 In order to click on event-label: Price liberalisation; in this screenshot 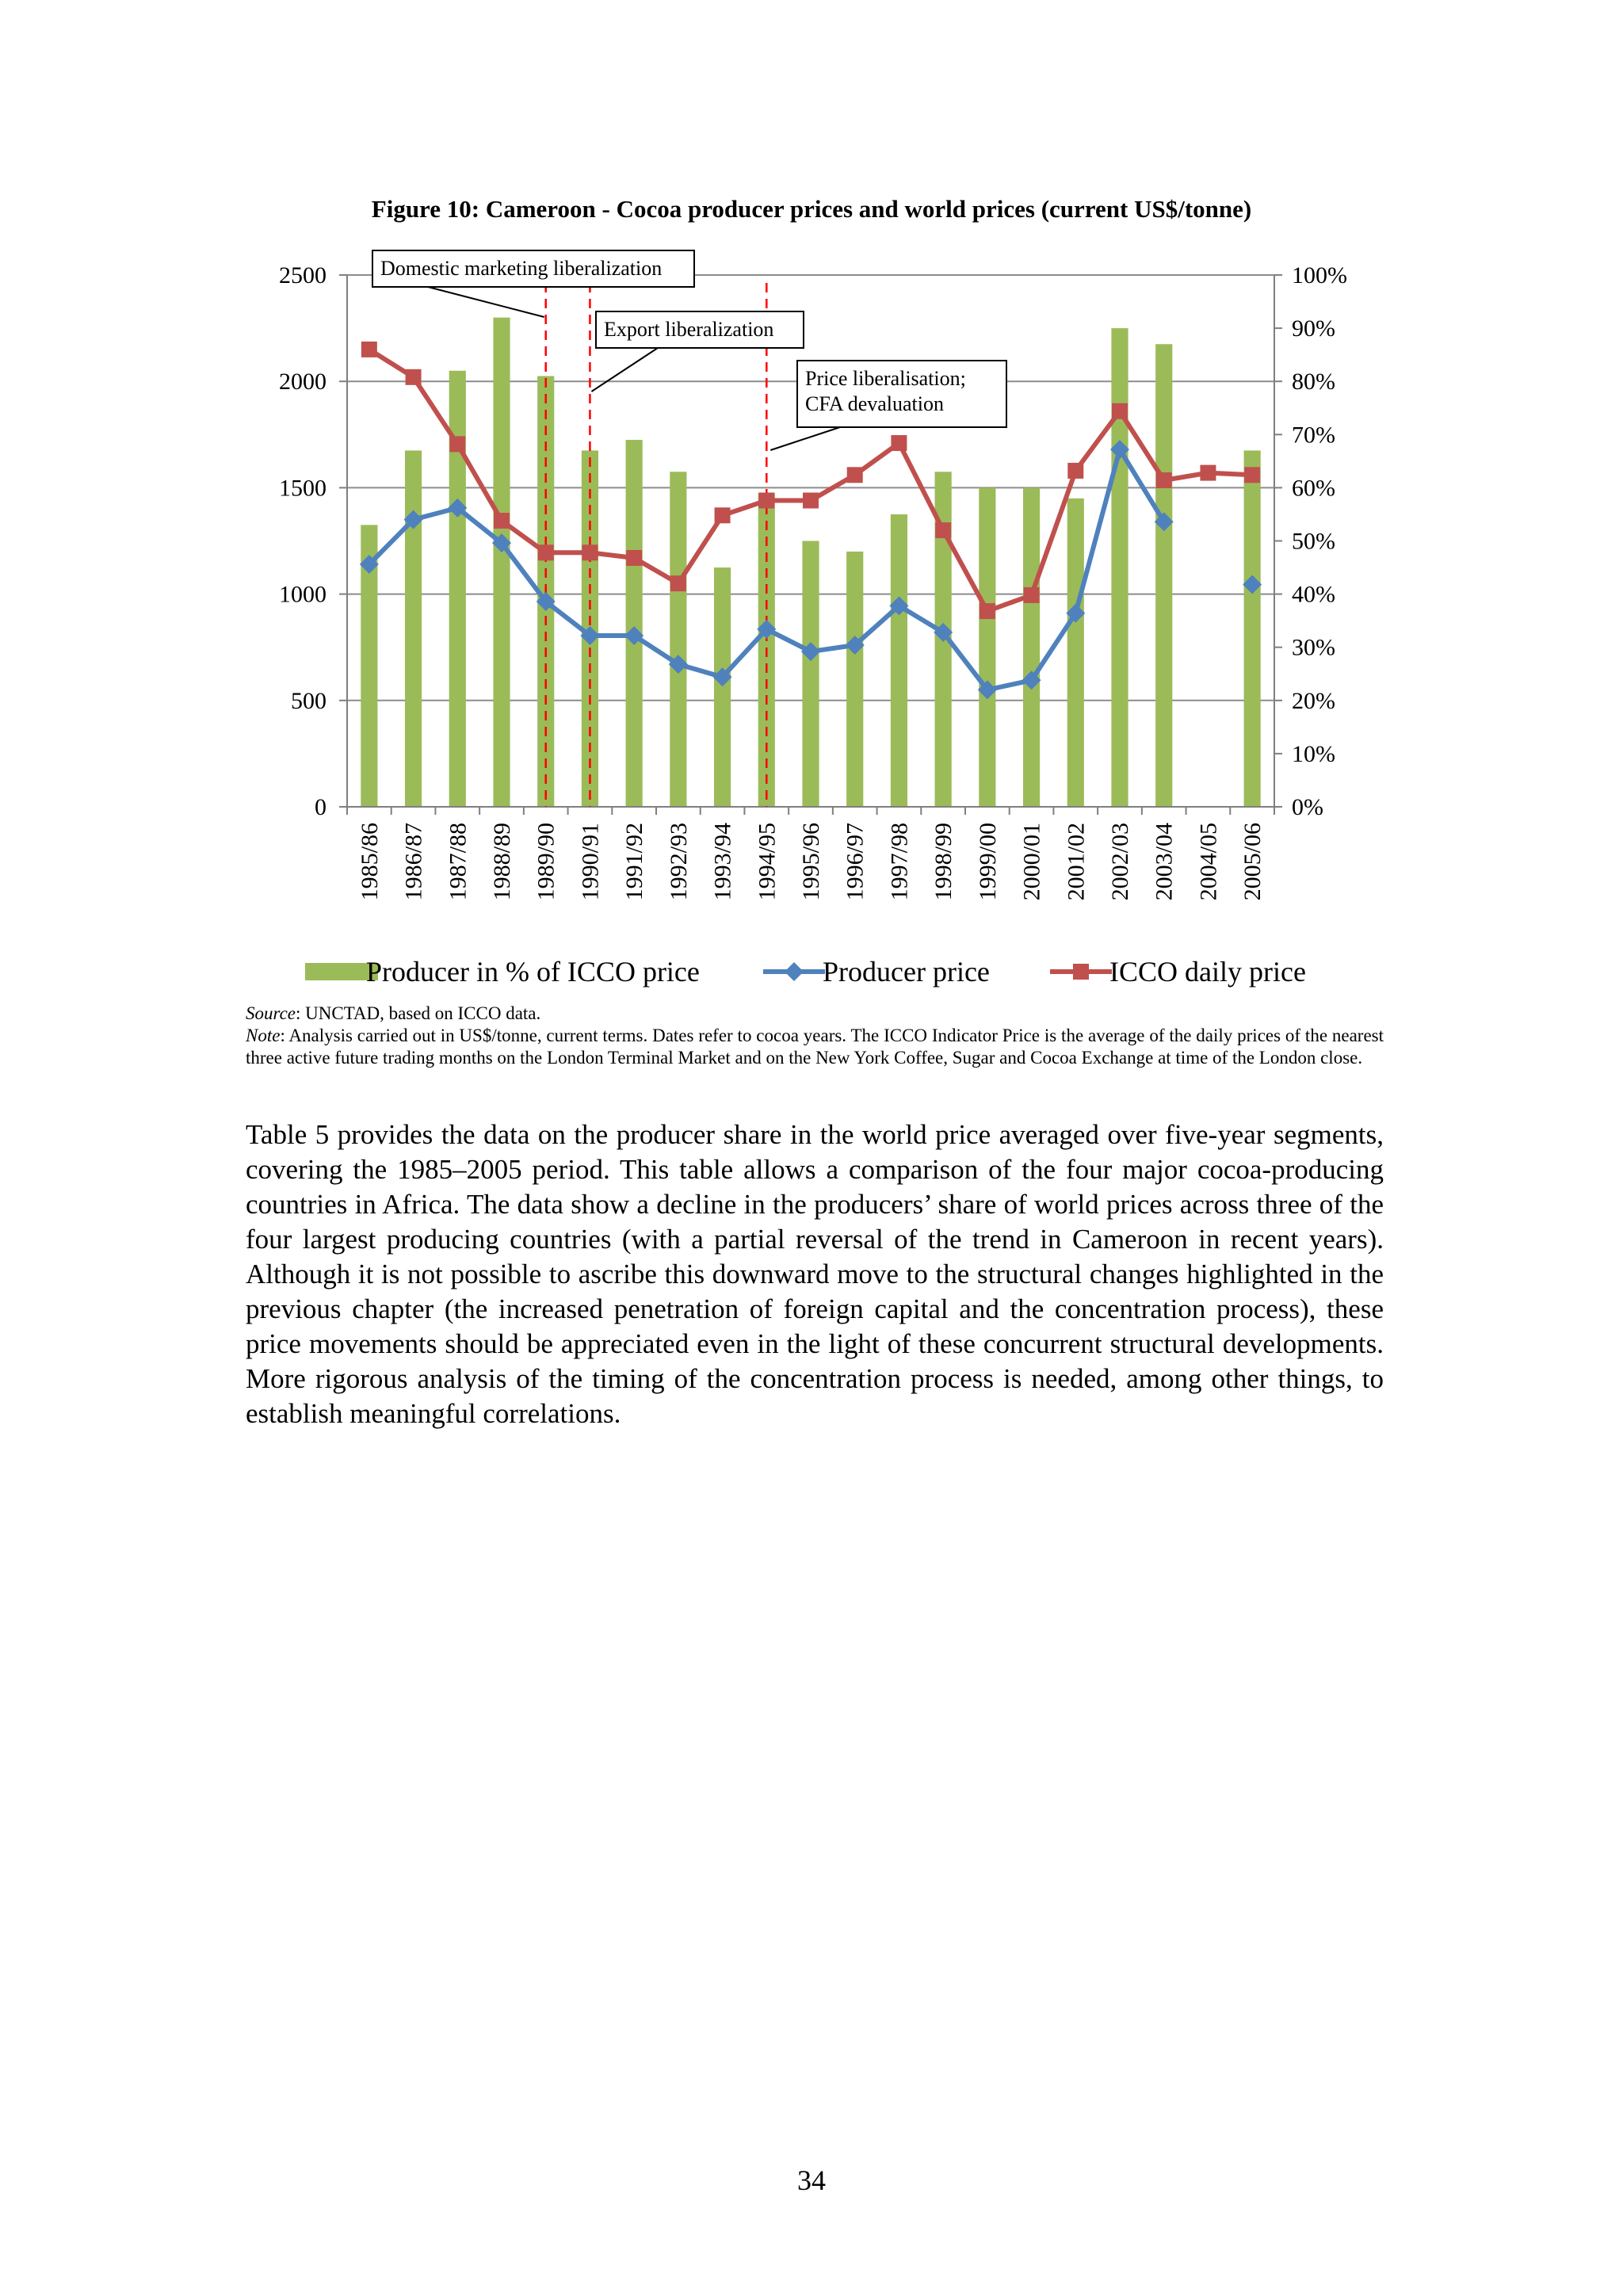, I will do `click(885, 378)`.